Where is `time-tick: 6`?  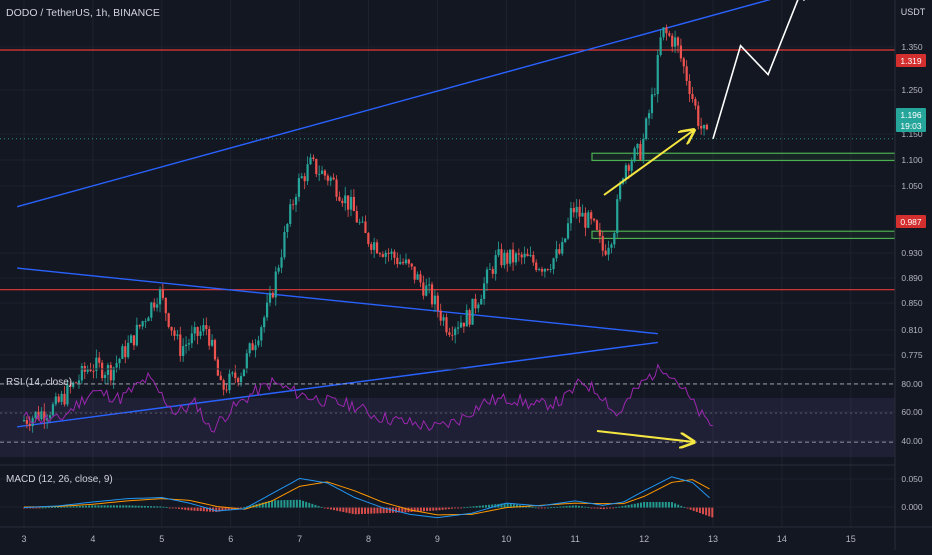
time-tick: 6 is located at coordinates (230, 539).